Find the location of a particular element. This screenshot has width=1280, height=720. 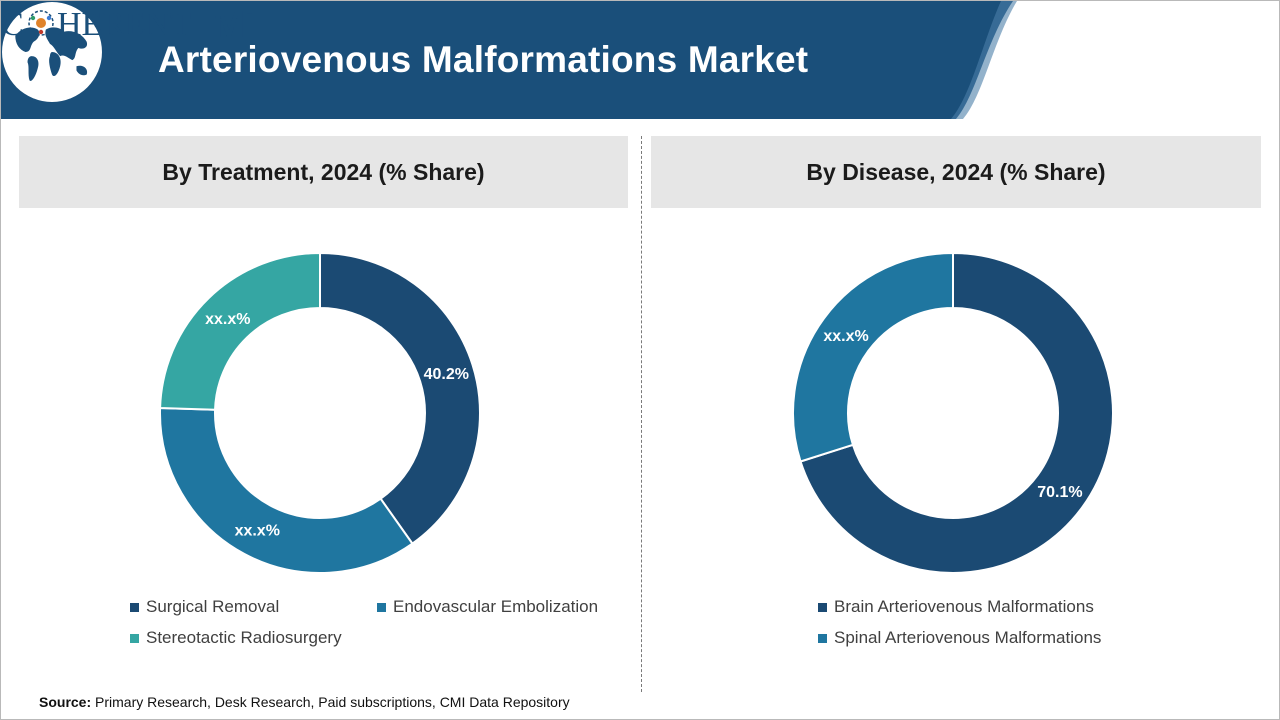

coherent-mi-logo: C HERENT Mi is located at coordinates (128, 25).